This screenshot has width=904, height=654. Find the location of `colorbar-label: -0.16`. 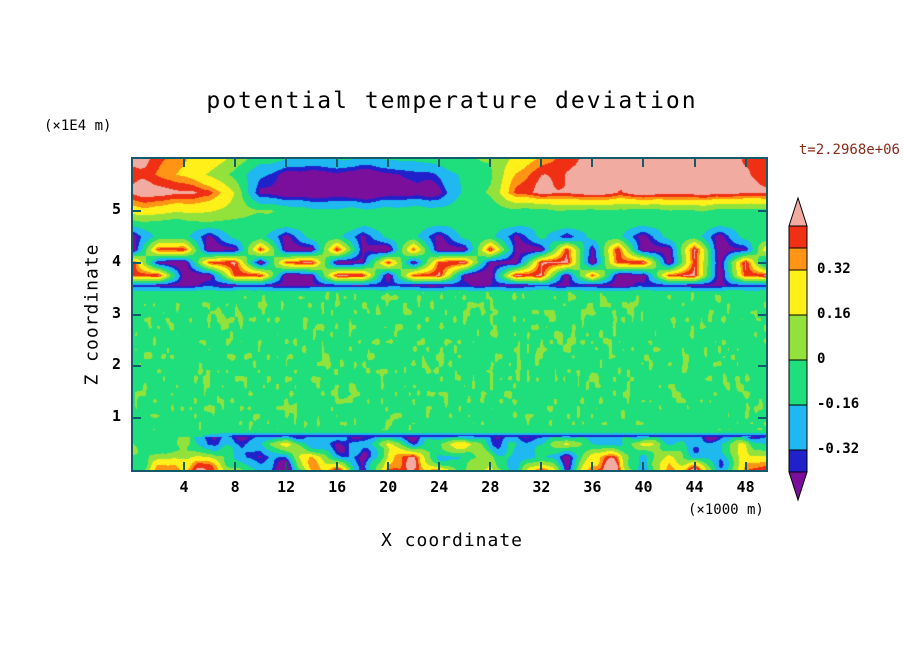

colorbar-label: -0.16 is located at coordinates (838, 404).